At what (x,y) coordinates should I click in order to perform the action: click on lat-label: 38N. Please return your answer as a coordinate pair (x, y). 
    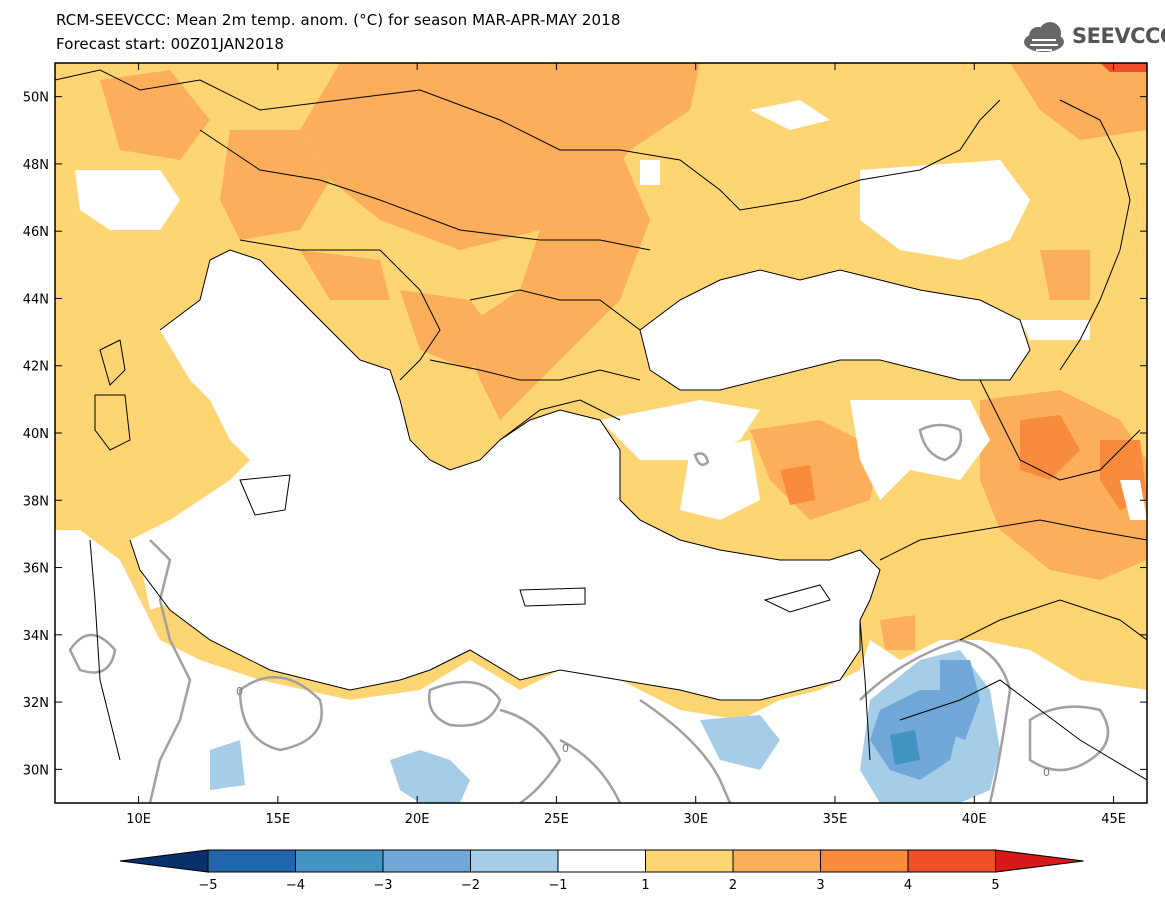
    Looking at the image, I should click on (36, 501).